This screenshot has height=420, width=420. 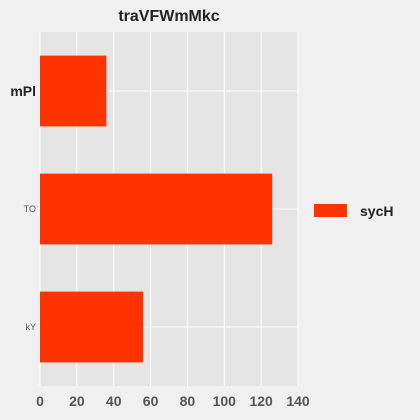 What do you see at coordinates (353, 211) in the screenshot?
I see `legend: sycH` at bounding box center [353, 211].